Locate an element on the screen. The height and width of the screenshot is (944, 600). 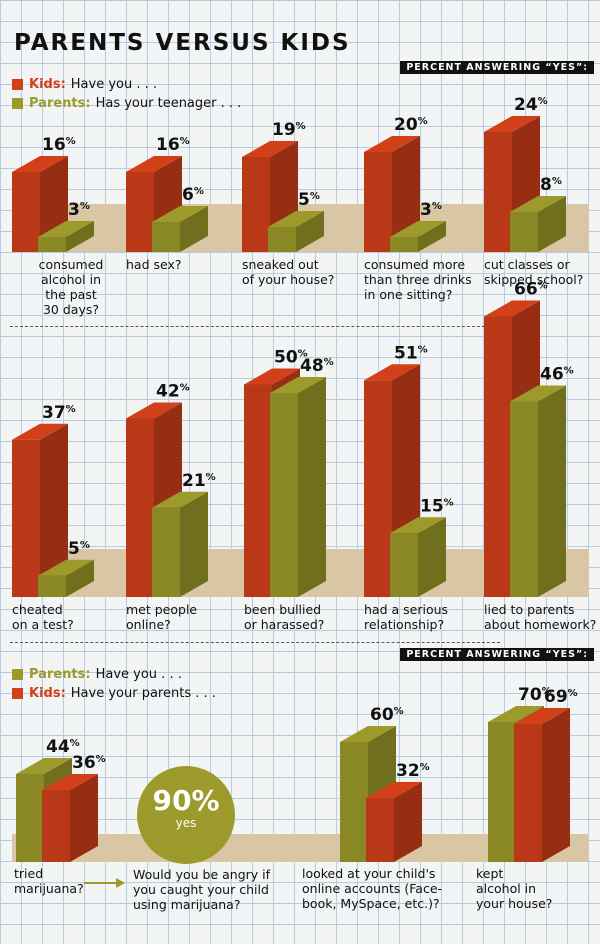
legend-item-kids: Kids: Have you . . . is located at coordinates (126, 84).